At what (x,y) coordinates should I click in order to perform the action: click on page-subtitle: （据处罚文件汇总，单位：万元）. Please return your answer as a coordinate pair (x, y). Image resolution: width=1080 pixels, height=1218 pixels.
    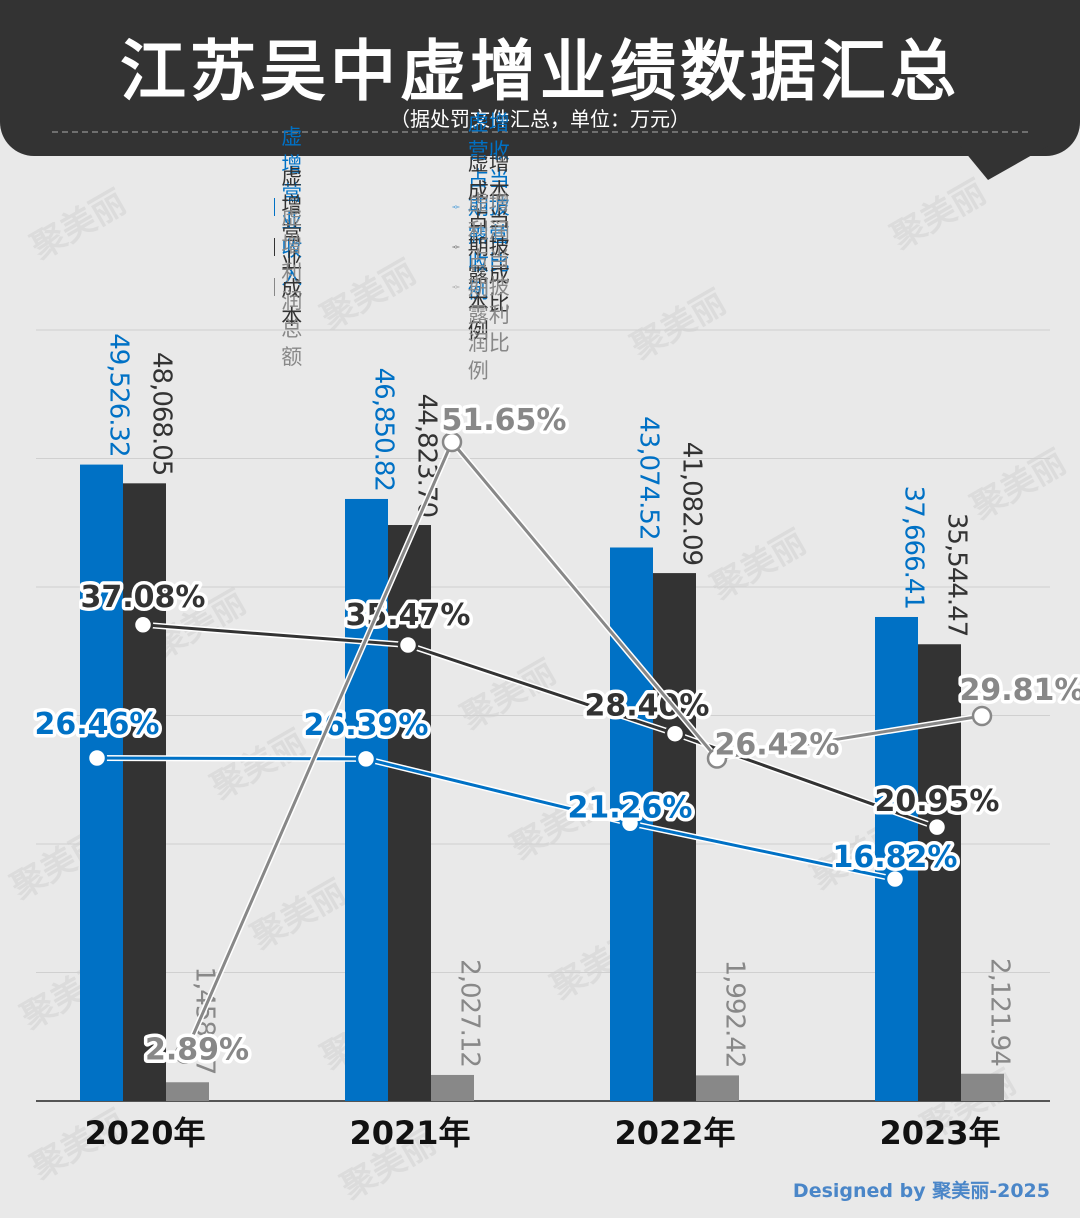
    Looking at the image, I should click on (540, 119).